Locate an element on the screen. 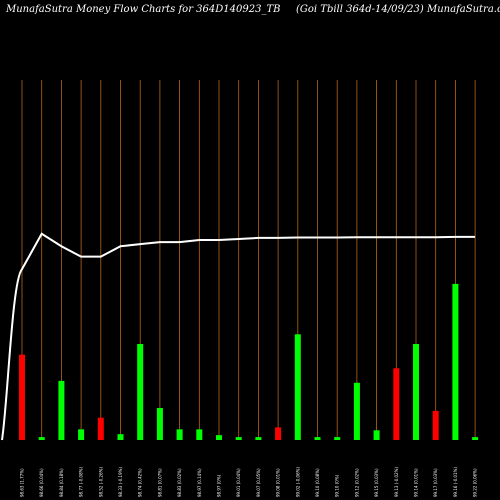 The height and width of the screenshot is (500, 500). x-tick-label: 98.84 (0.18%) is located at coordinates (61, 482).